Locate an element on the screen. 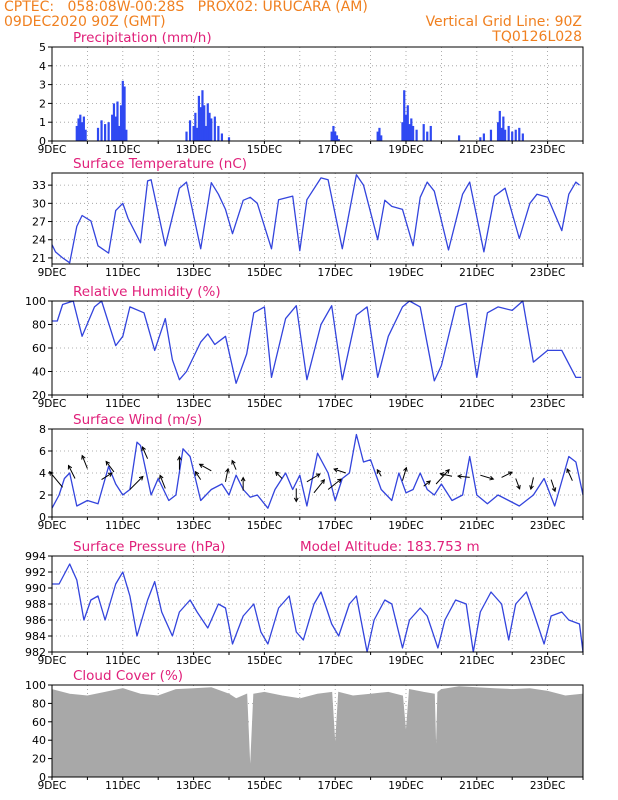 The image size is (618, 800). header-run-time: 09DEC2020 90Z (GMT) is located at coordinates (85, 22).